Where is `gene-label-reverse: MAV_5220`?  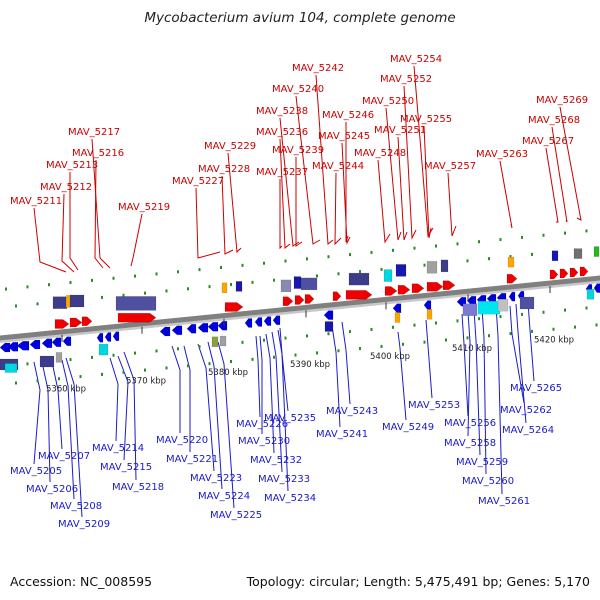 gene-label-reverse: MAV_5220 is located at coordinates (182, 440).